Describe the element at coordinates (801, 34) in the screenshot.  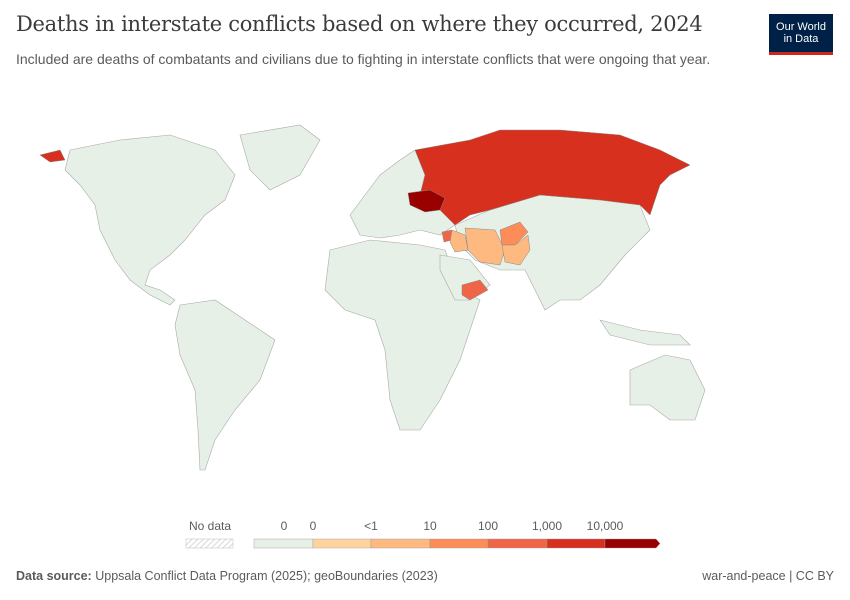
I see `owid-logo: Our World in Data` at that location.